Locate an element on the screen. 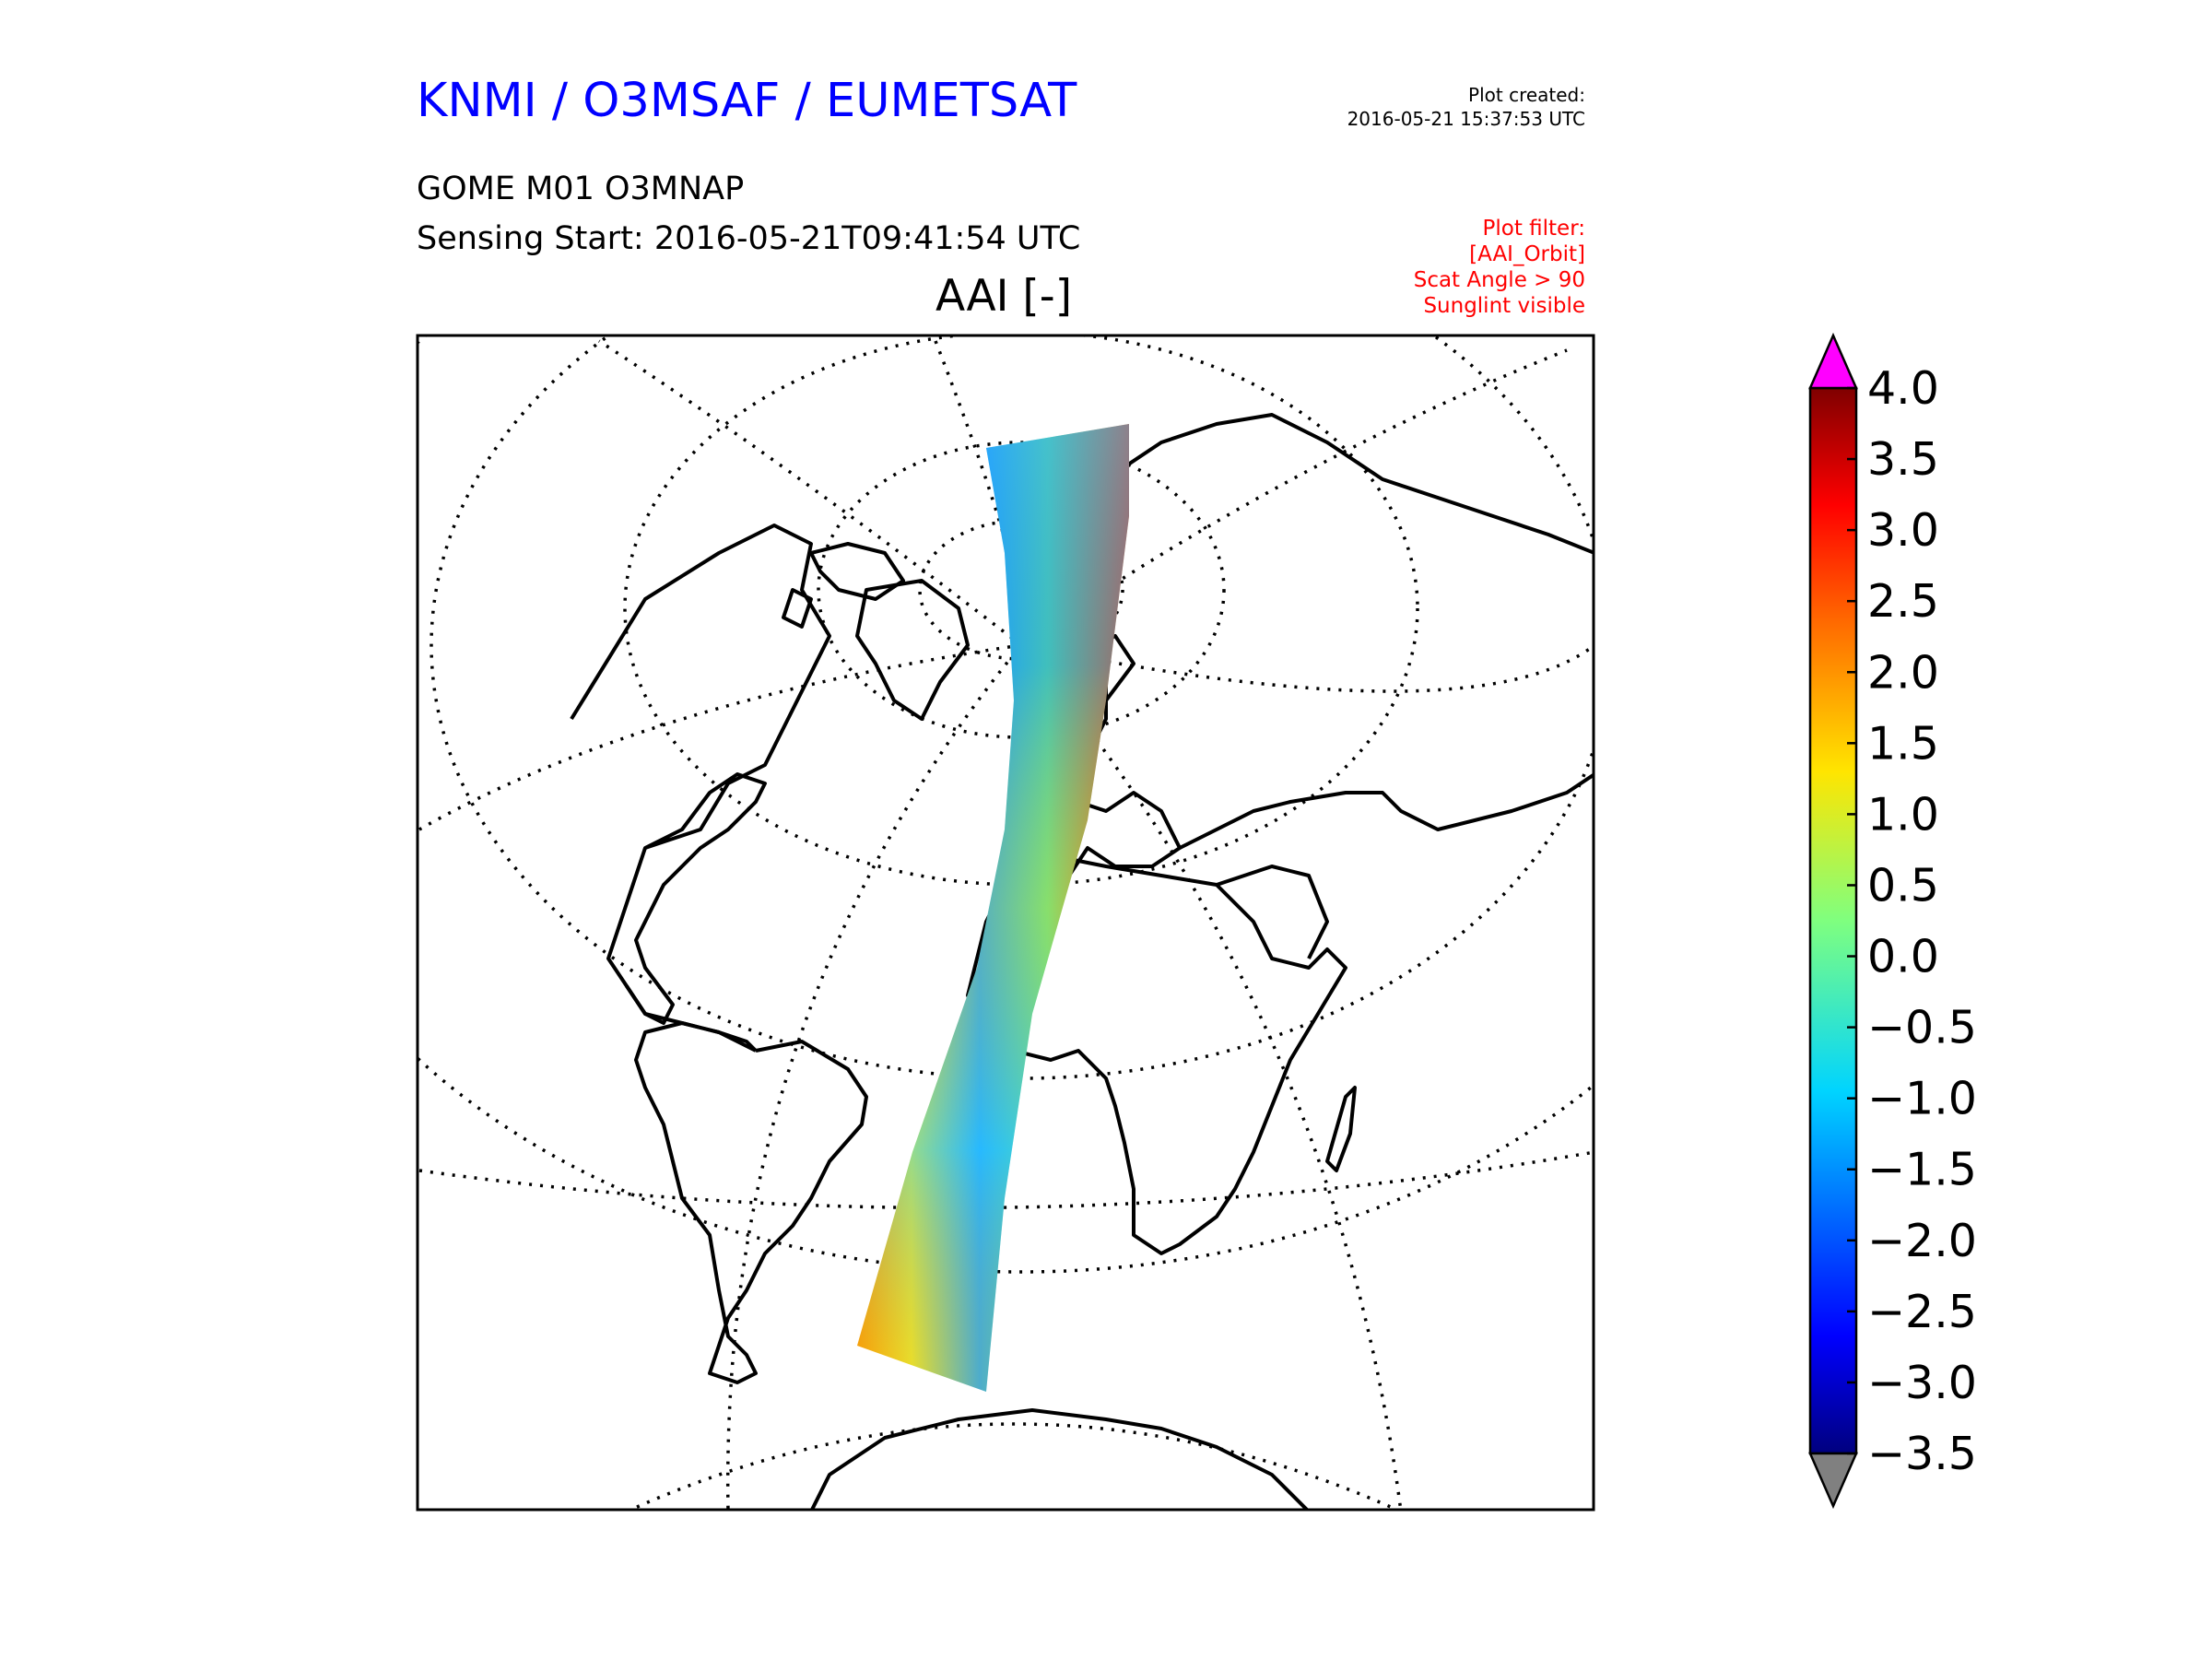 The height and width of the screenshot is (1659, 2212). madagascar-outline is located at coordinates (1341, 1129).